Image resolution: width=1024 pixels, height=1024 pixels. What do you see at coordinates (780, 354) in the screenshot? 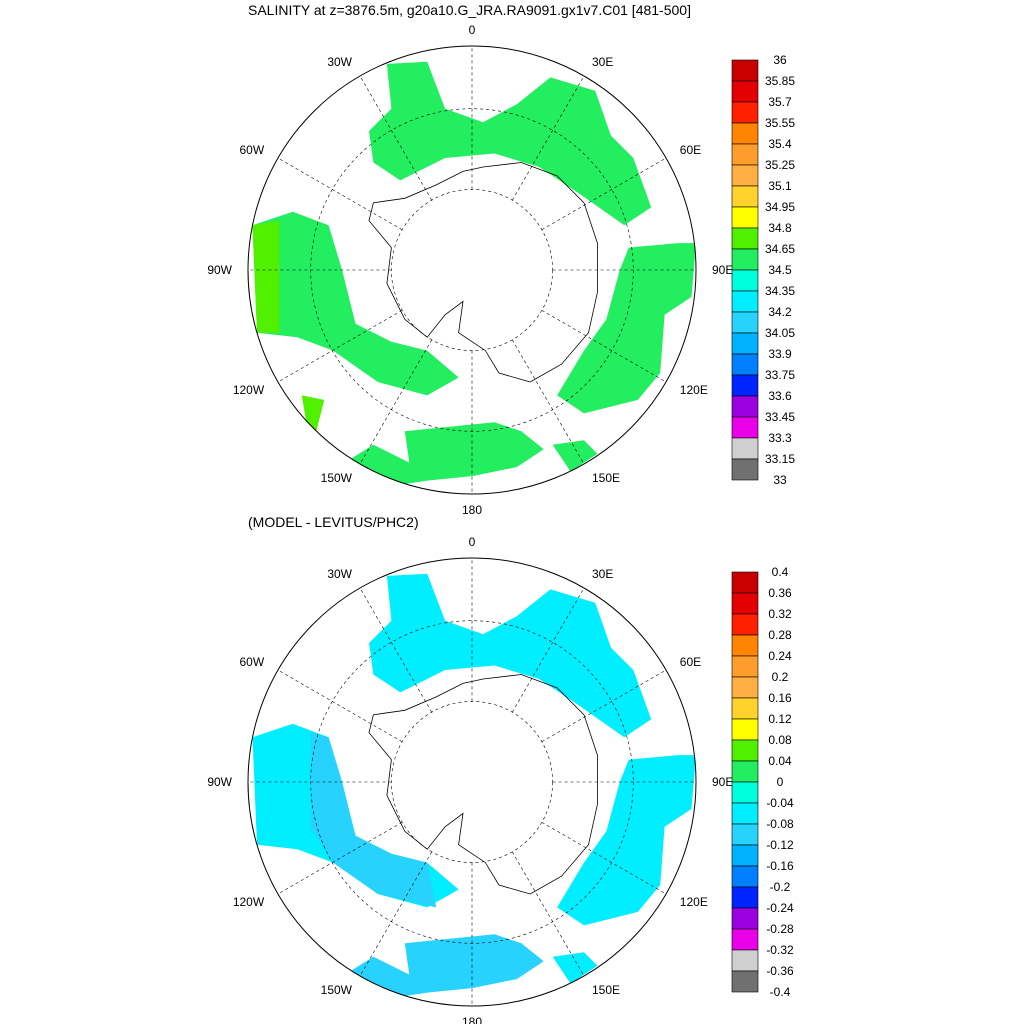
I see `colorbar-label: 33.9` at bounding box center [780, 354].